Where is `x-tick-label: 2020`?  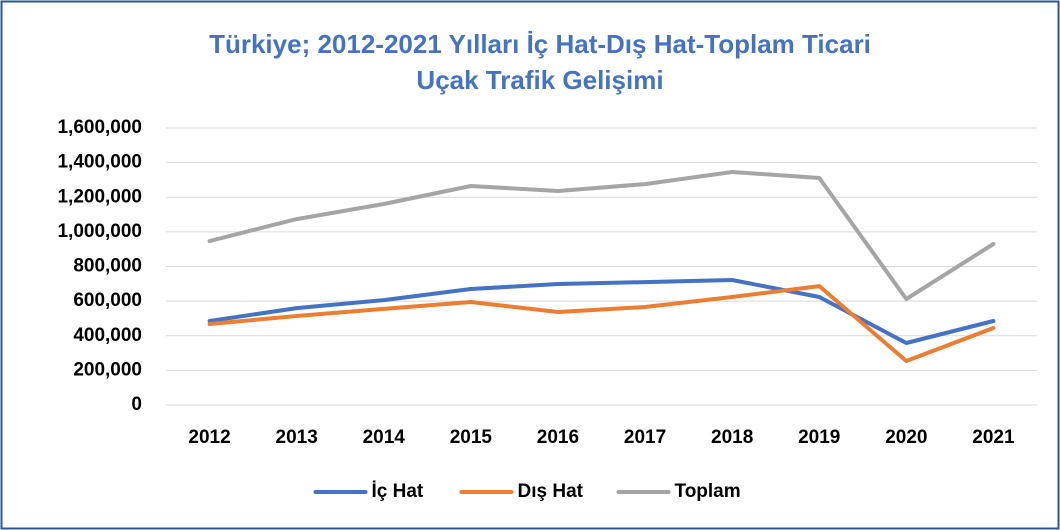 x-tick-label: 2020 is located at coordinates (906, 437).